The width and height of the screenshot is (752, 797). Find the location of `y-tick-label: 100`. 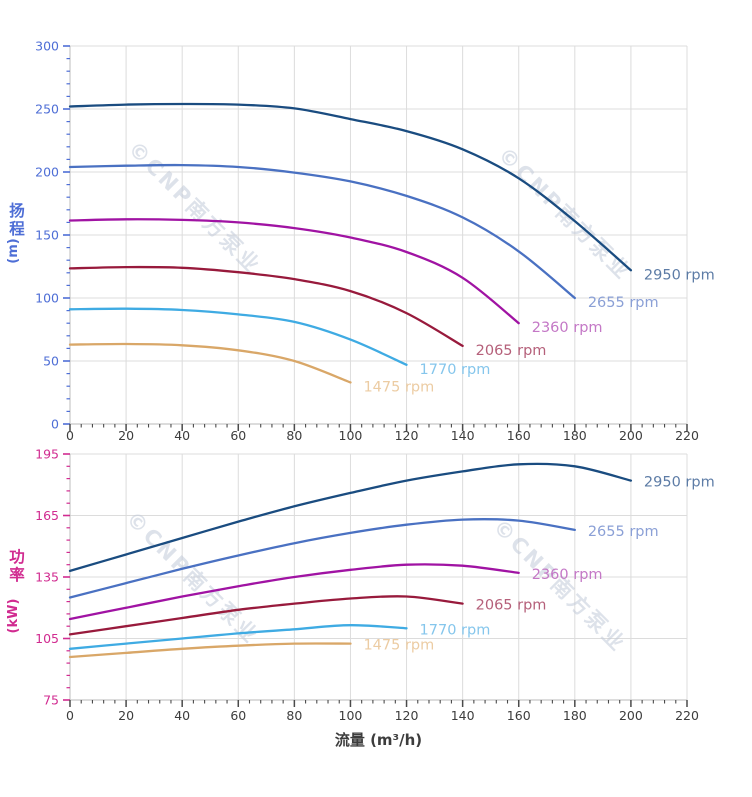

y-tick-label: 100 is located at coordinates (47, 298).